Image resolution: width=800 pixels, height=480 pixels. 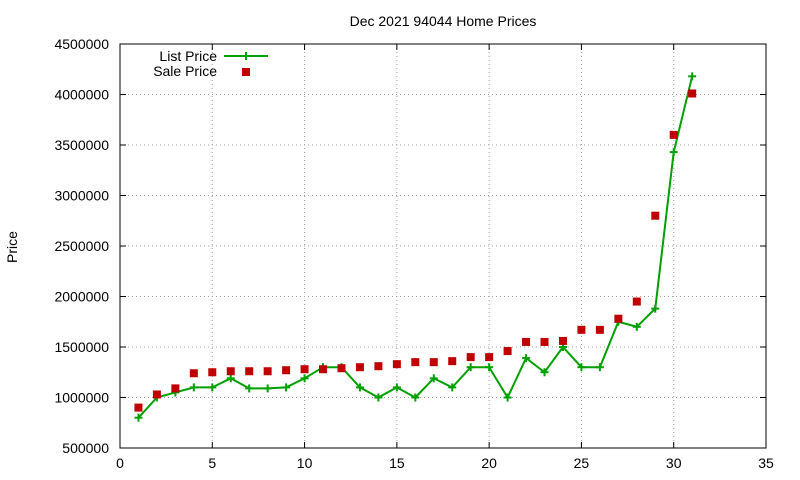 I want to click on y-axis-label: Price, so click(x=12, y=247).